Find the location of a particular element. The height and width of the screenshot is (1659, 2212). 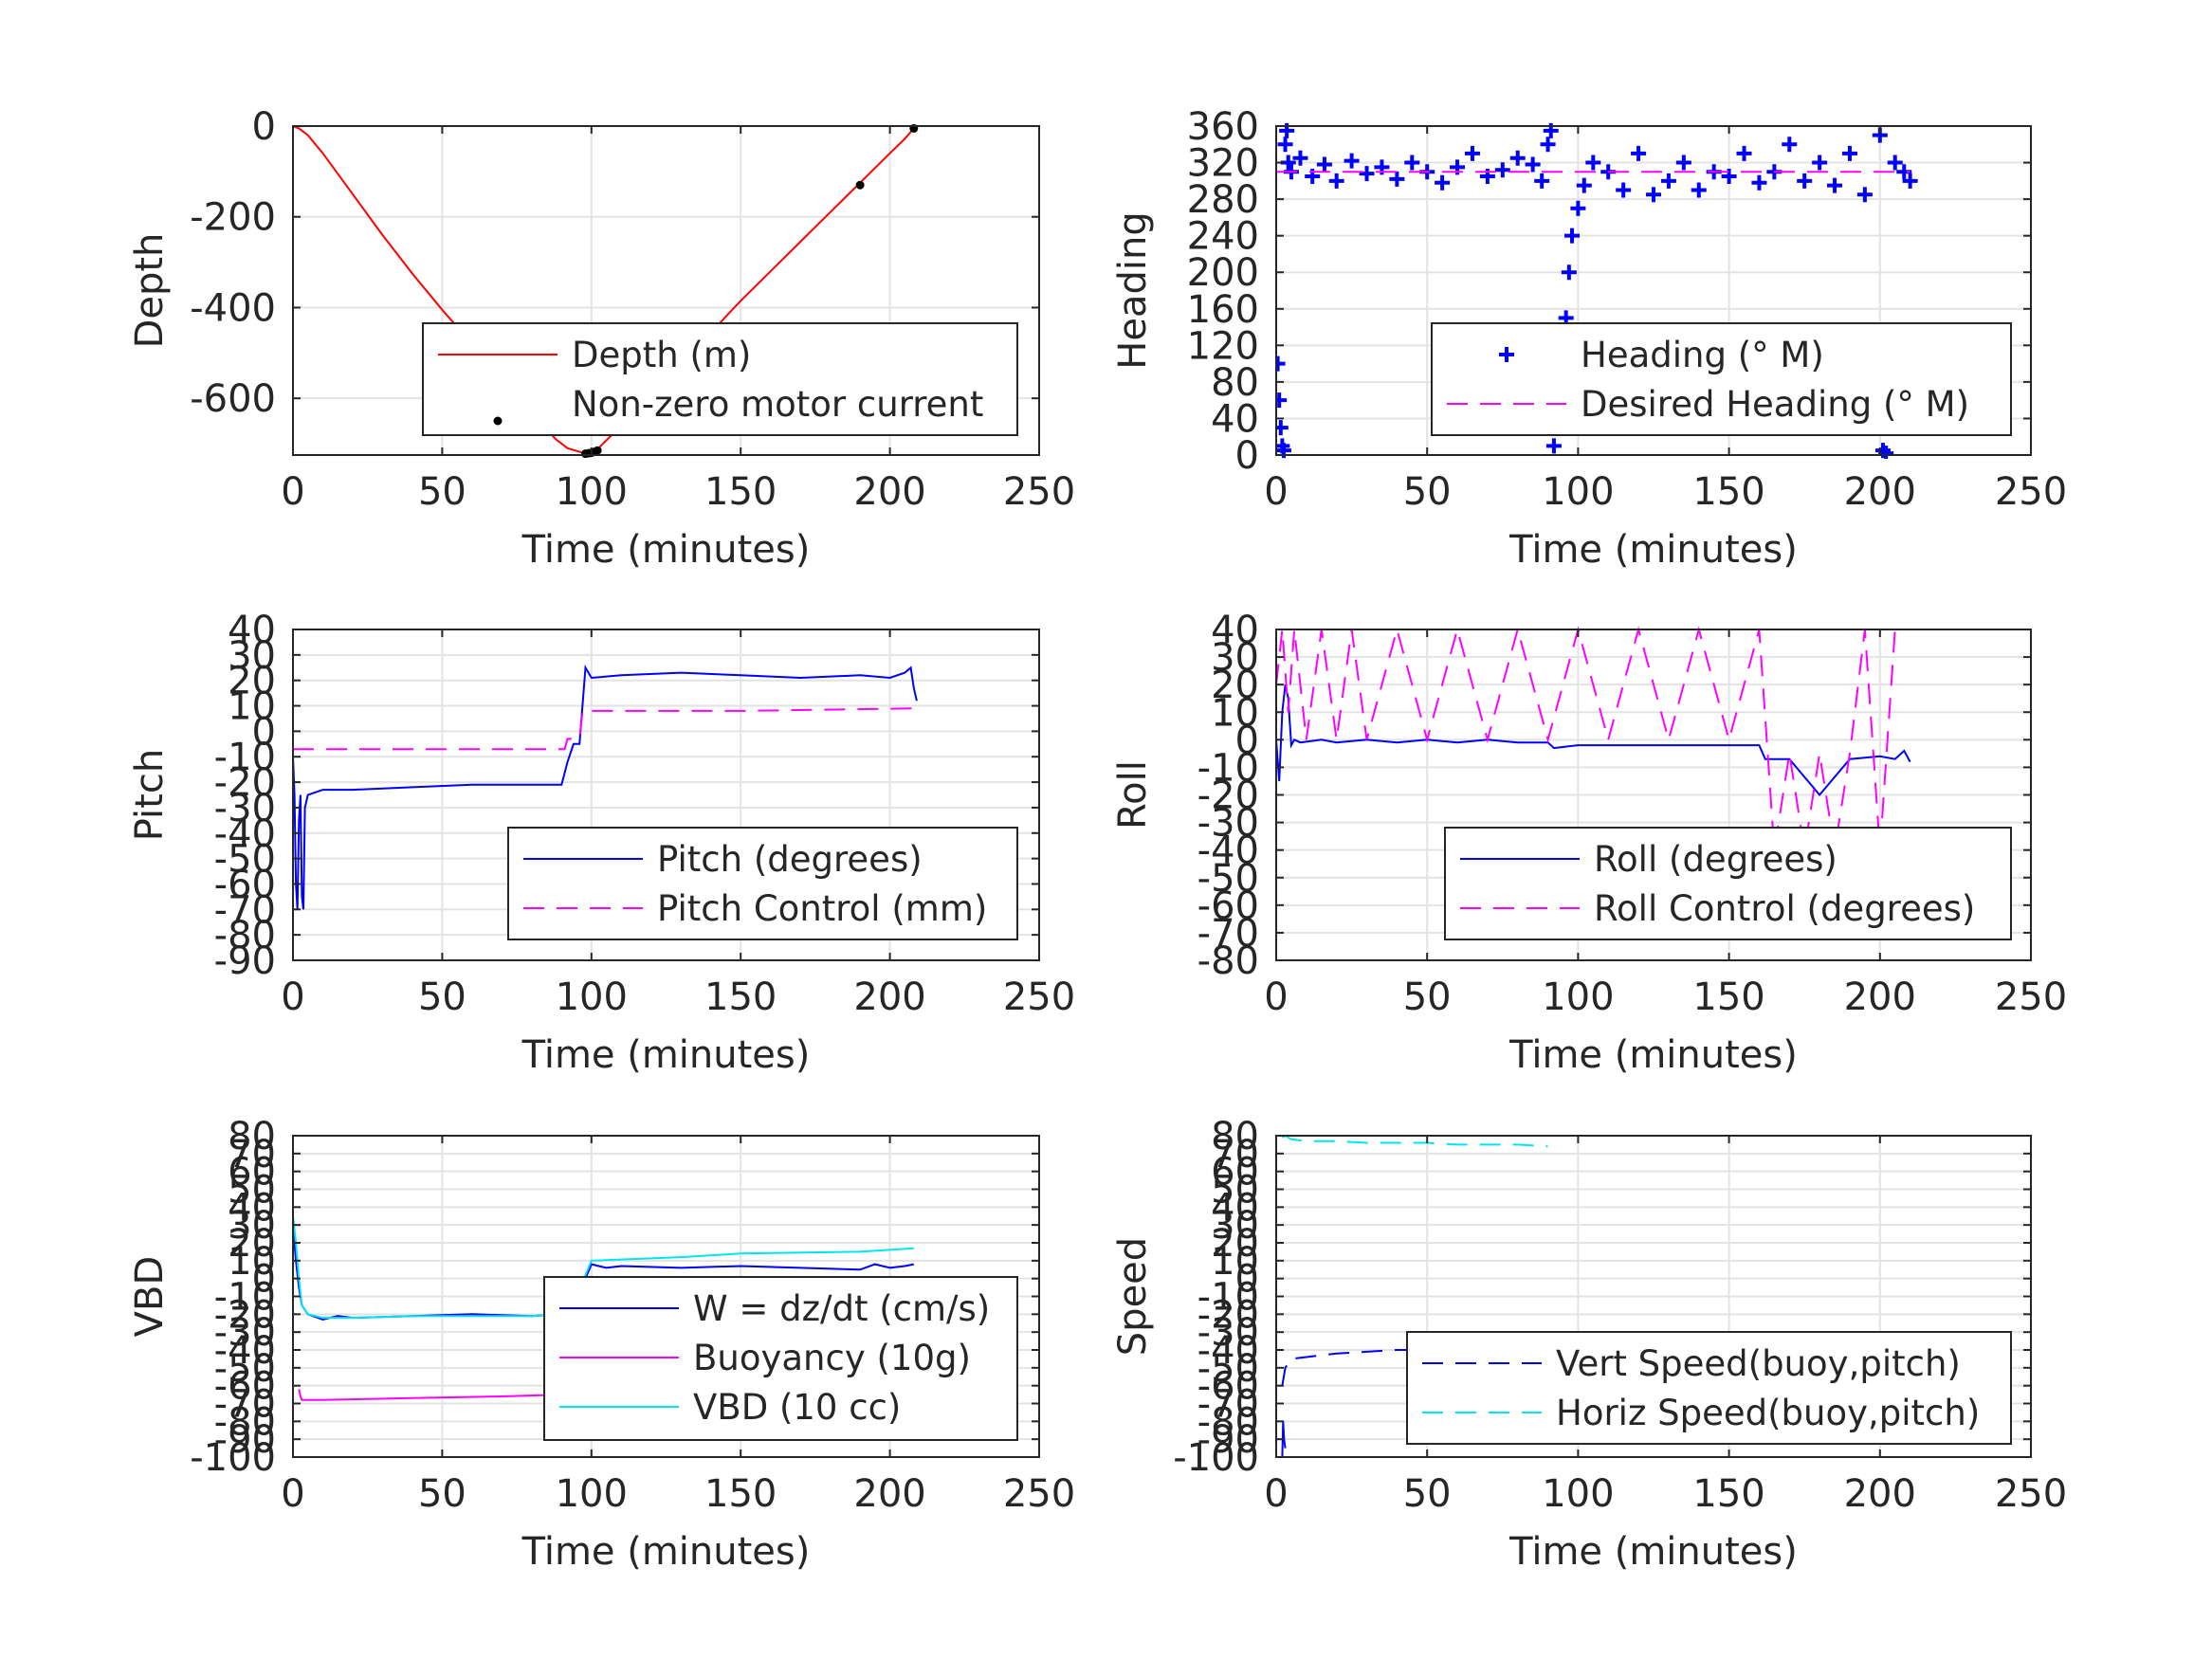

y-tick-label: -30 is located at coordinates (245, 808).